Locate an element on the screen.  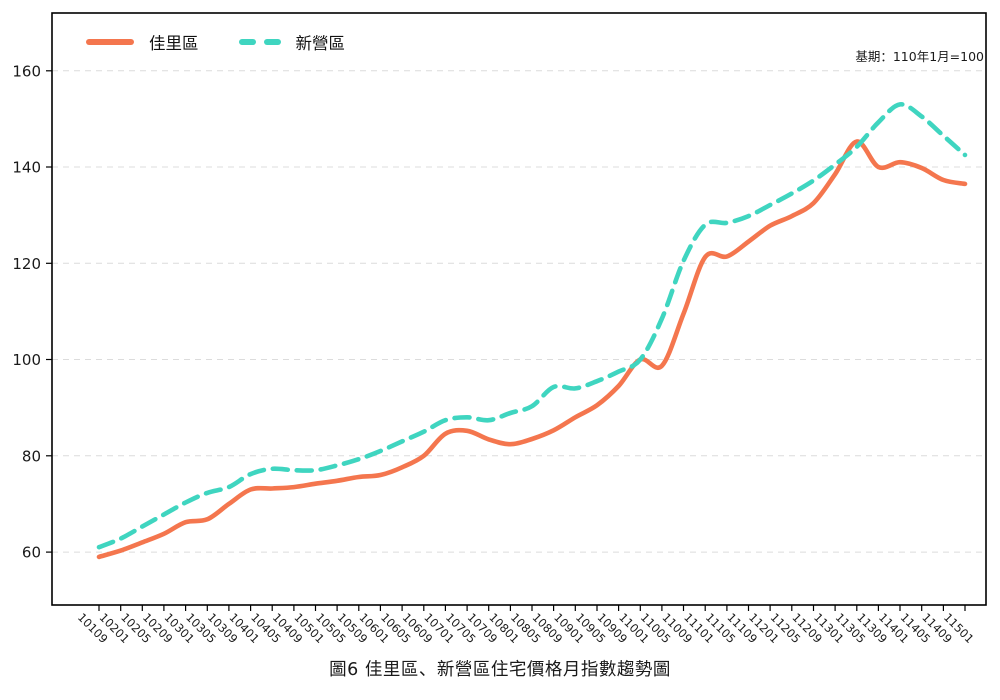
xinying-legend-label: 新營區 is located at coordinates (320, 43).